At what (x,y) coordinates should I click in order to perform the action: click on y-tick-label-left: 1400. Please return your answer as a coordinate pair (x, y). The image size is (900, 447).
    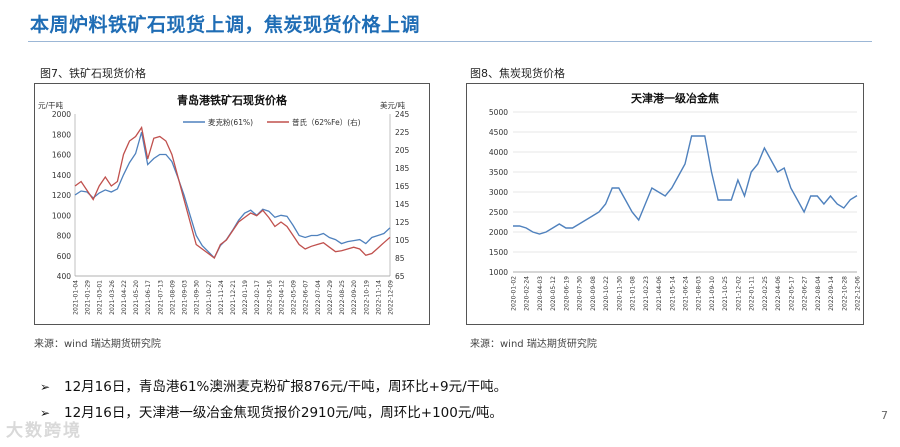
    Looking at the image, I should click on (61, 175).